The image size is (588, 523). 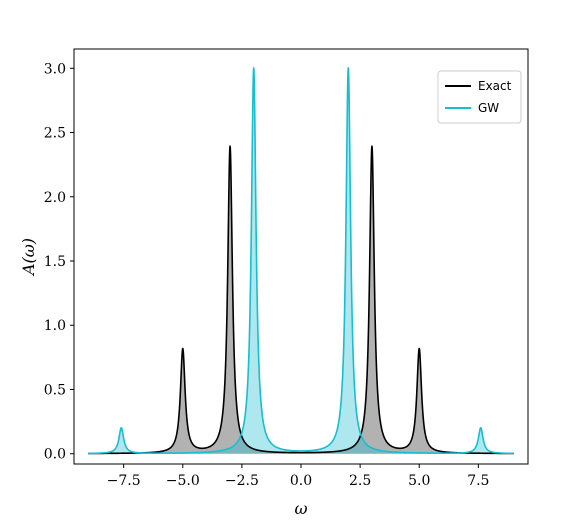 What do you see at coordinates (55, 198) in the screenshot?
I see `y-tick-label: 2.0` at bounding box center [55, 198].